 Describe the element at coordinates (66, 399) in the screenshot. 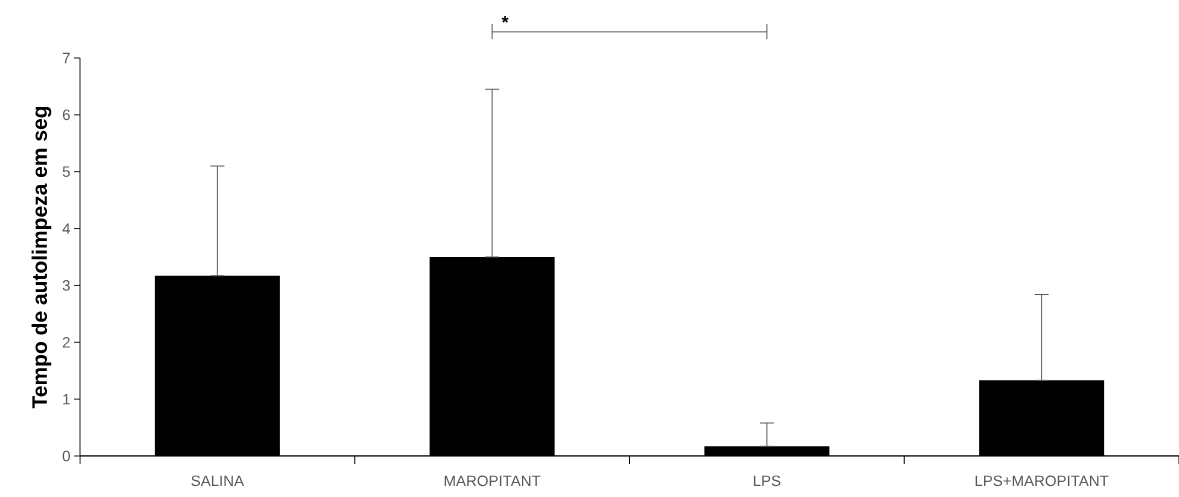

I see `y-tick-label: 1` at that location.